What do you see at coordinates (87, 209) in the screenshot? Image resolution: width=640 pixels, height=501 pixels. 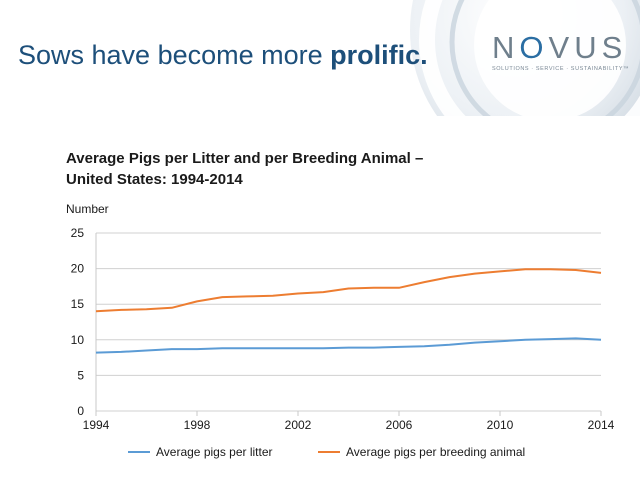 I see `y-axis-label: Number` at bounding box center [87, 209].